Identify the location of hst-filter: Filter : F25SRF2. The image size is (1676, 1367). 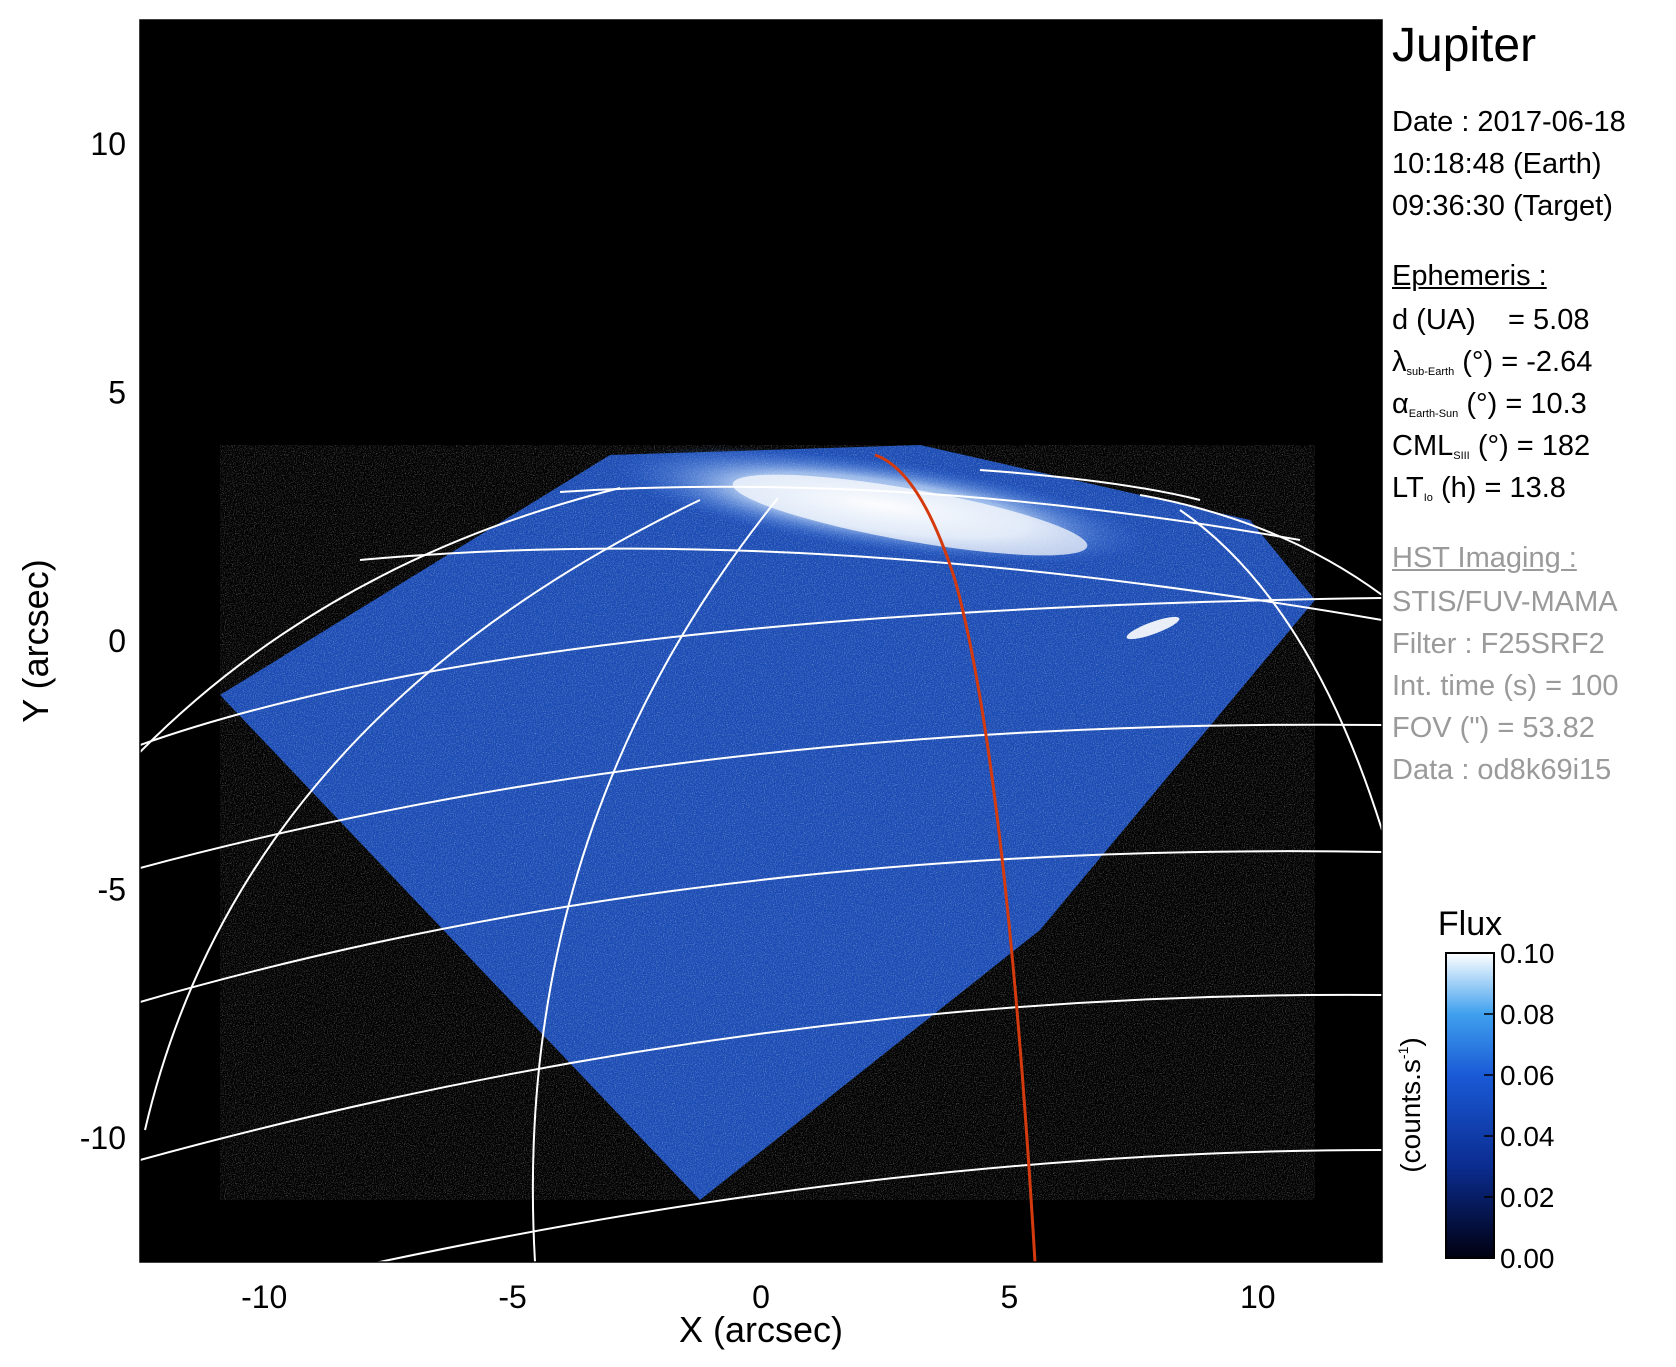
(1498, 644).